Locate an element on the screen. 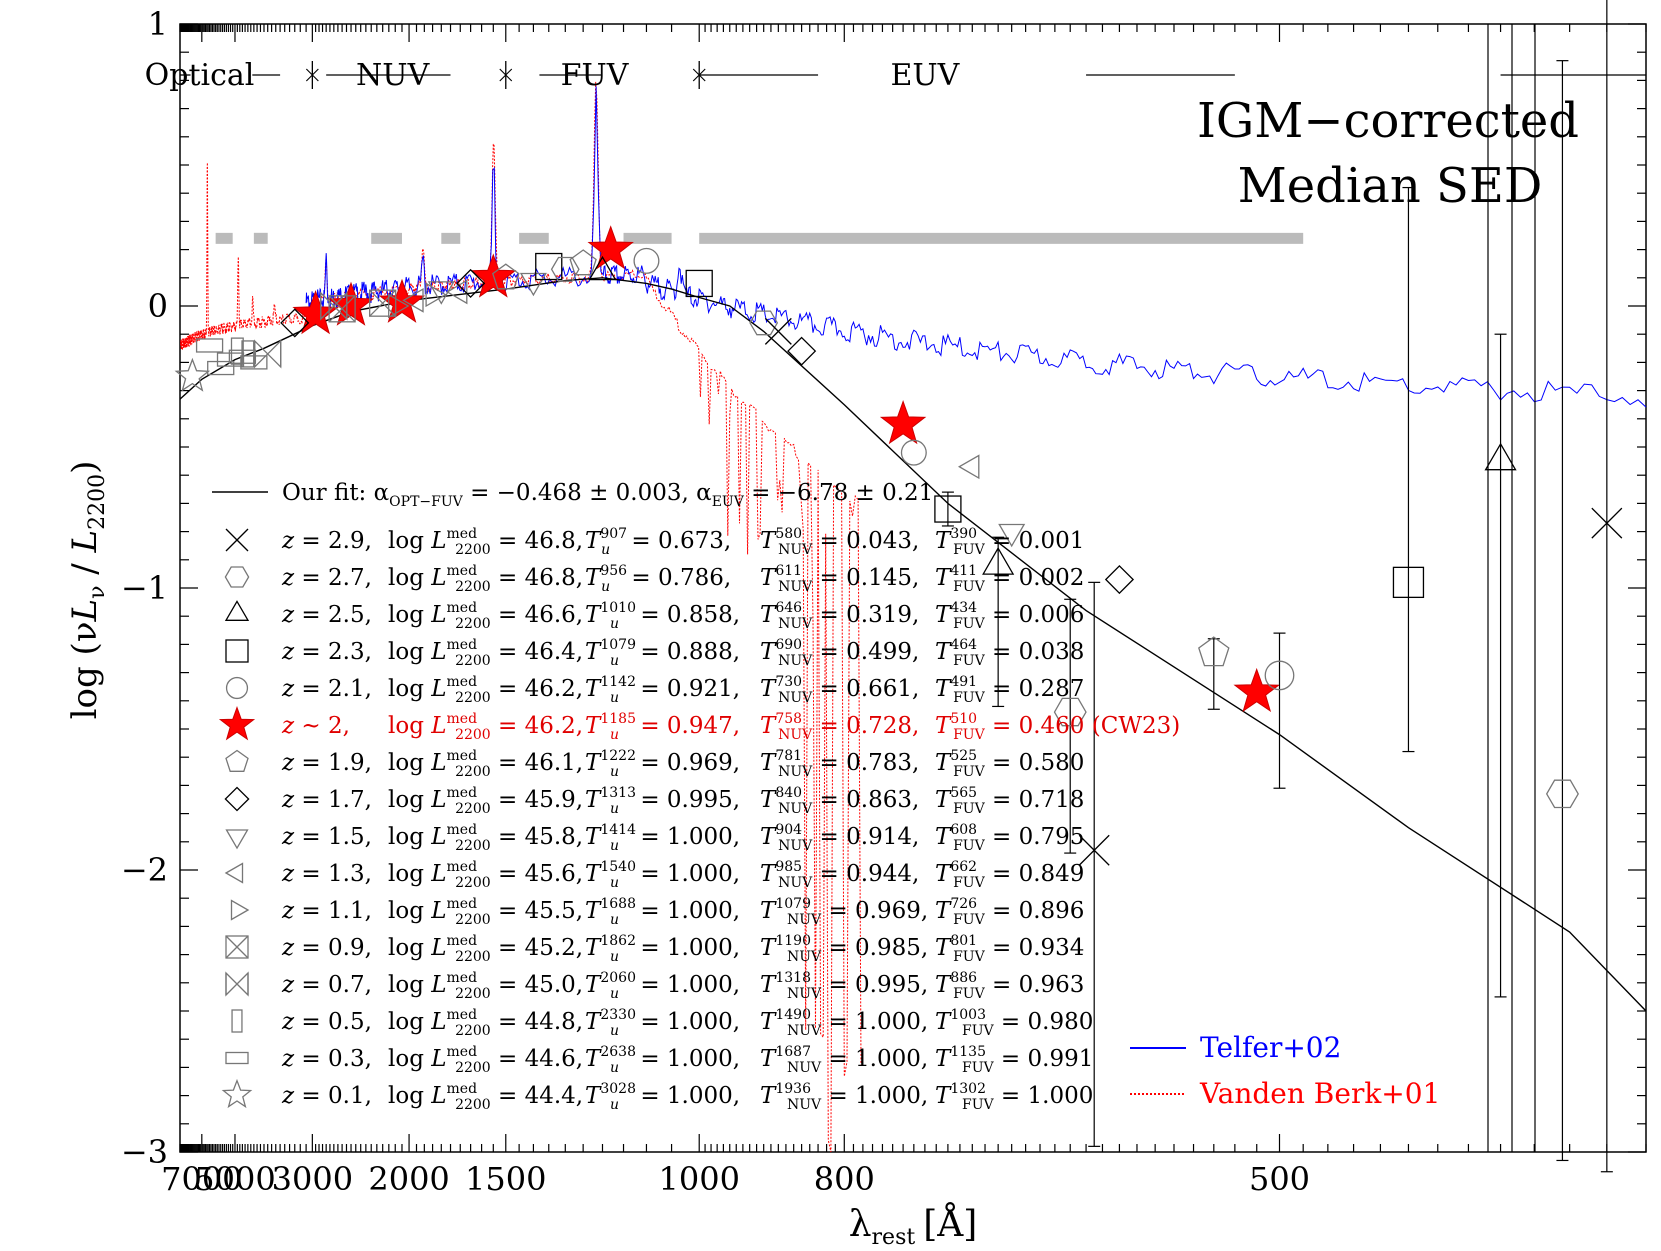 This screenshot has width=1661, height=1251. x-tick-label: 1000 is located at coordinates (698, 1179).